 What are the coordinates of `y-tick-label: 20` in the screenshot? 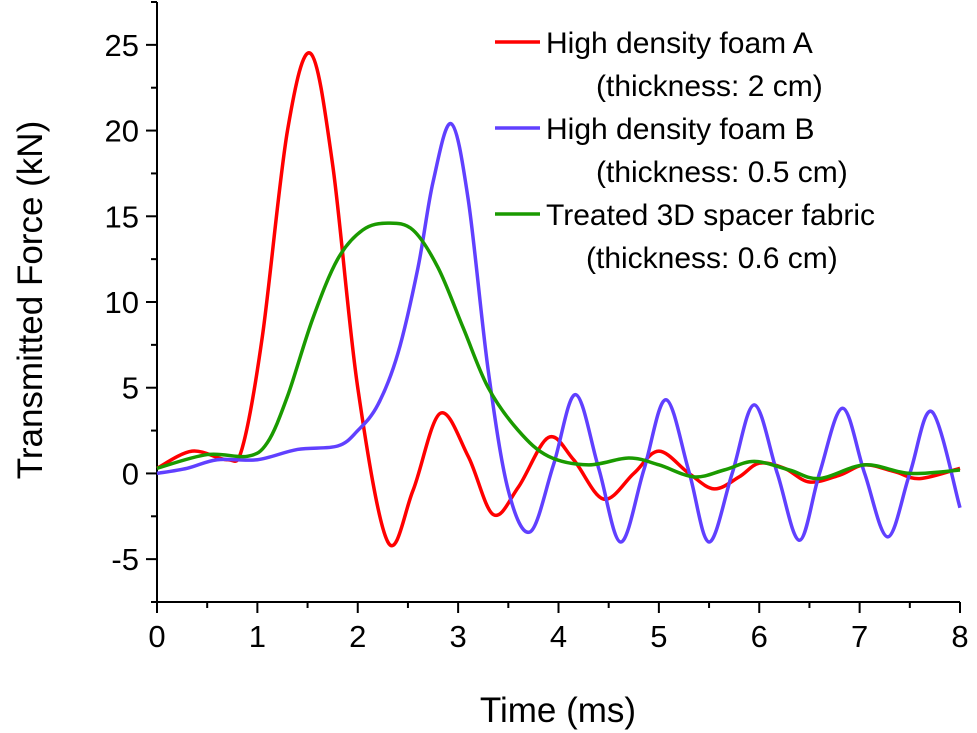 It's located at (122, 131).